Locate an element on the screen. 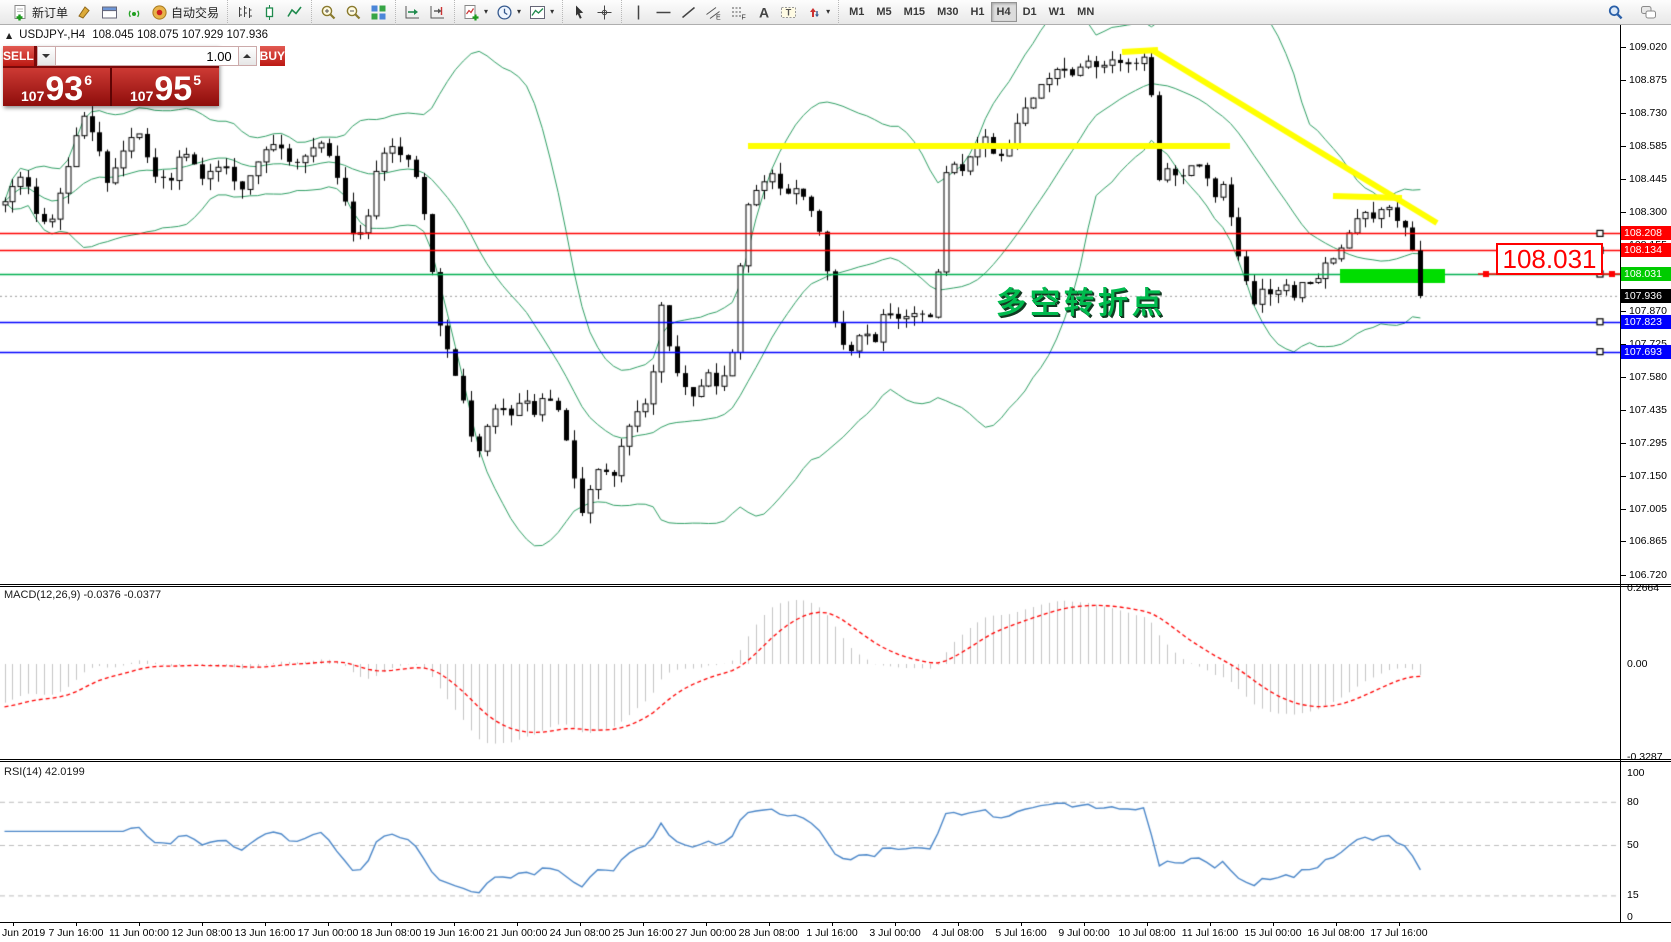  new-order-button: 新订单 is located at coordinates (40, 12).